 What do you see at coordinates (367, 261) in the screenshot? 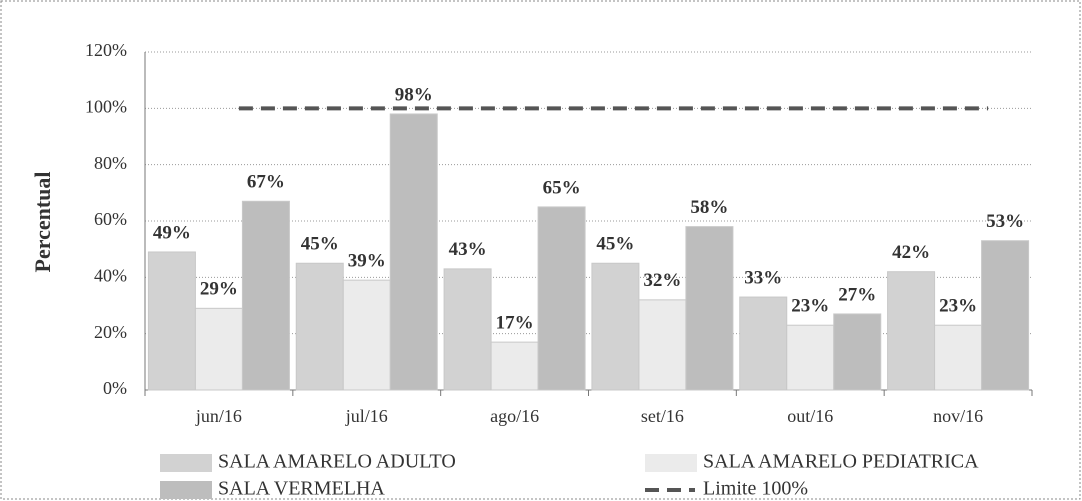
I see `value-label: 39%` at bounding box center [367, 261].